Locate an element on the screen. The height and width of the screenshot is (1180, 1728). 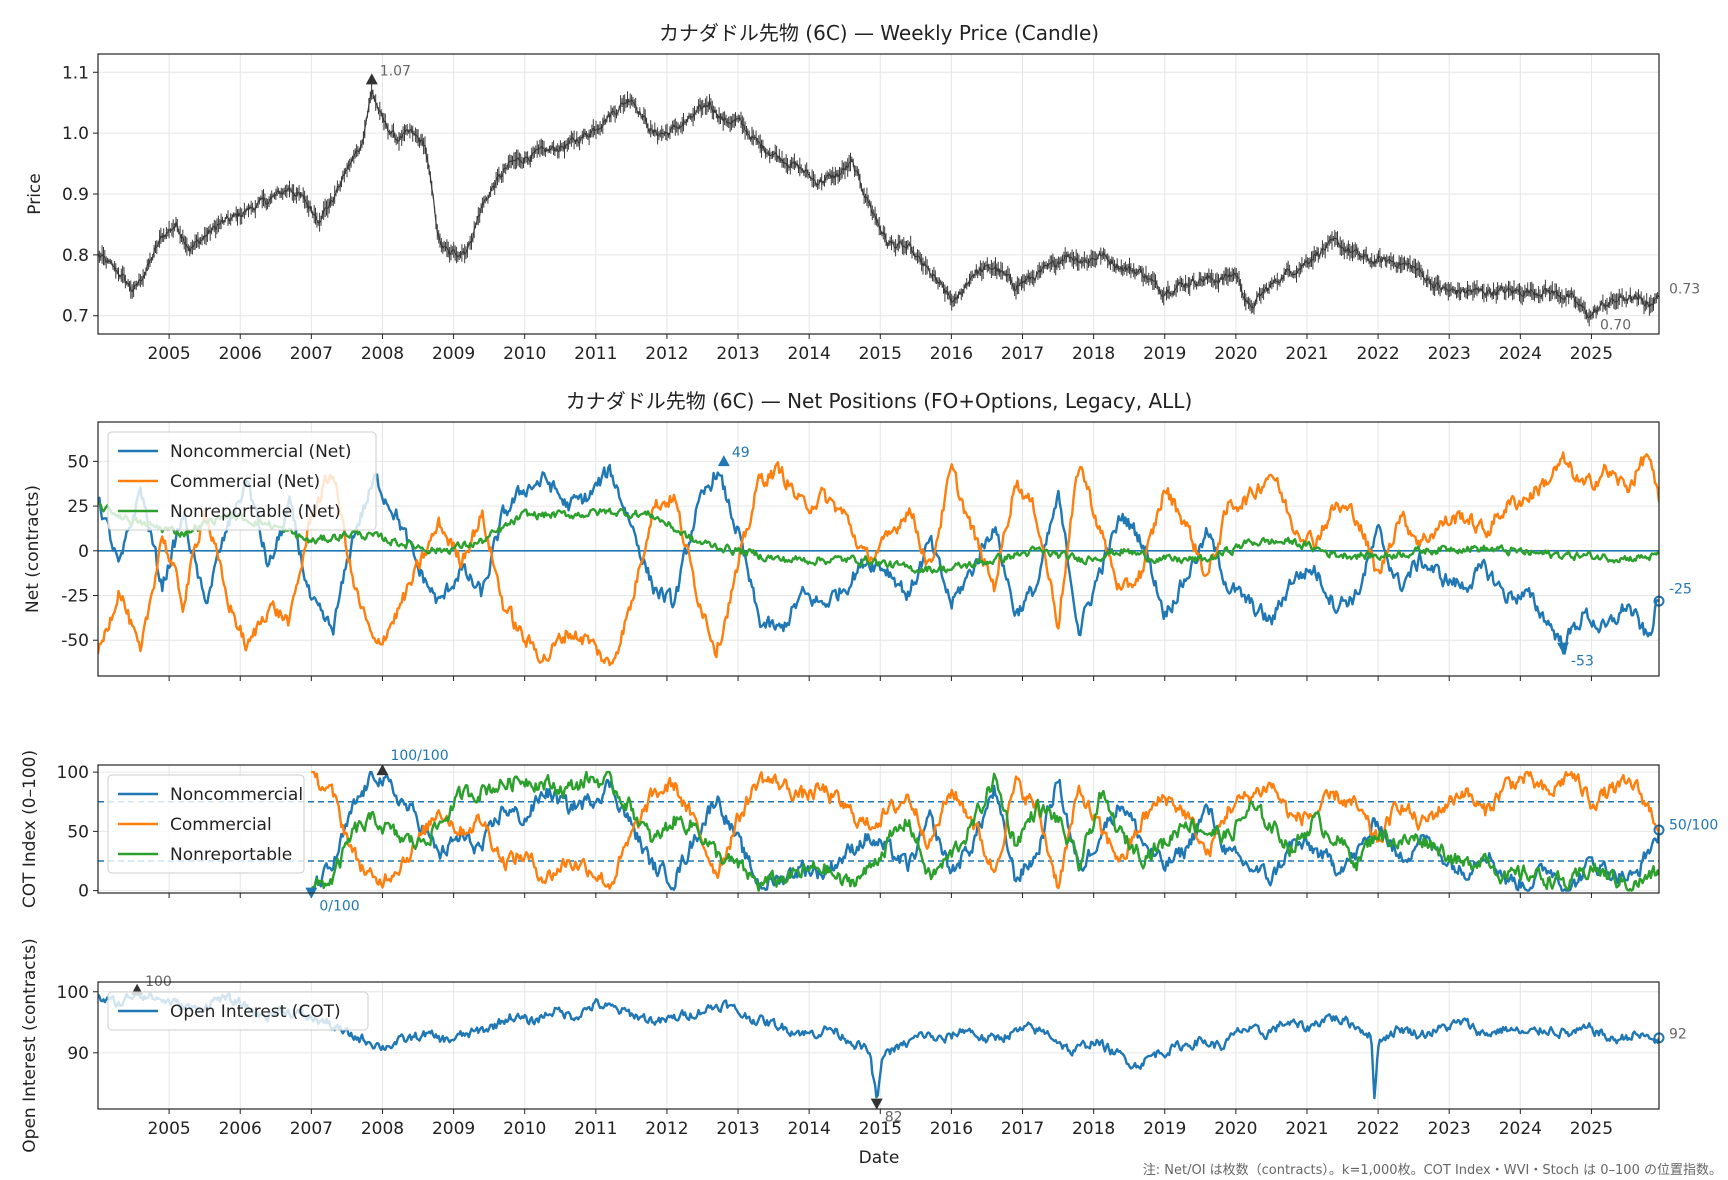
last-label: 92 is located at coordinates (1678, 1035).